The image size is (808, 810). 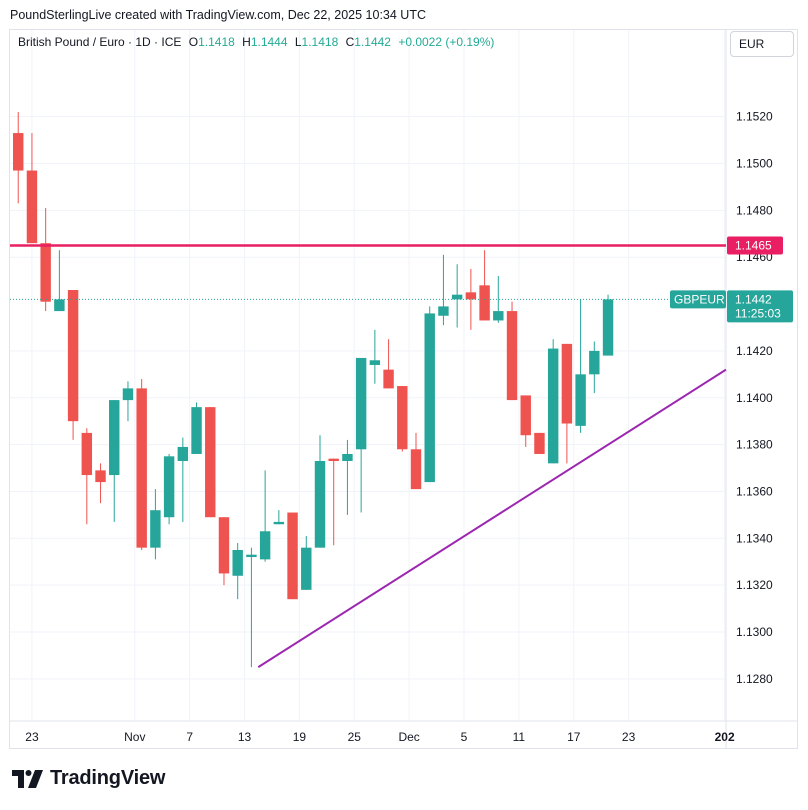 I want to click on tradingview-brand: TradingView, so click(x=88, y=778).